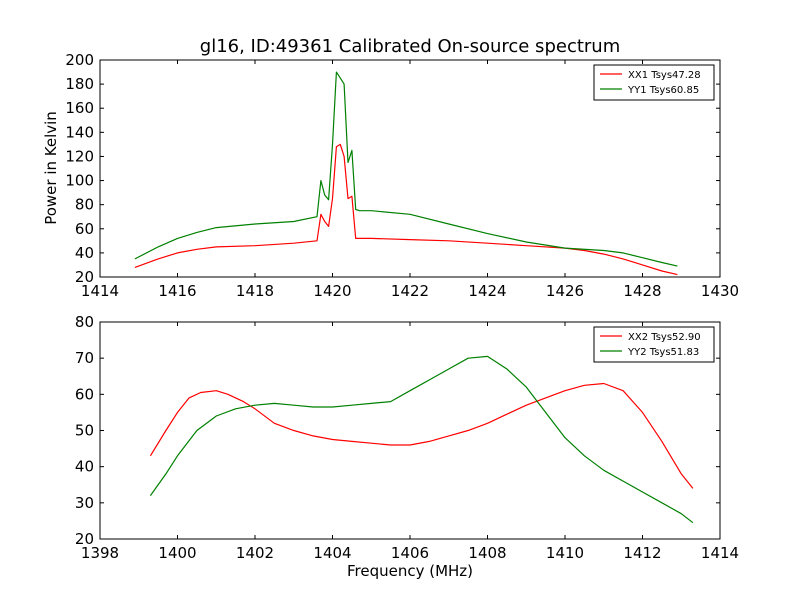  I want to click on x-tick-label: 1412, so click(642, 553).